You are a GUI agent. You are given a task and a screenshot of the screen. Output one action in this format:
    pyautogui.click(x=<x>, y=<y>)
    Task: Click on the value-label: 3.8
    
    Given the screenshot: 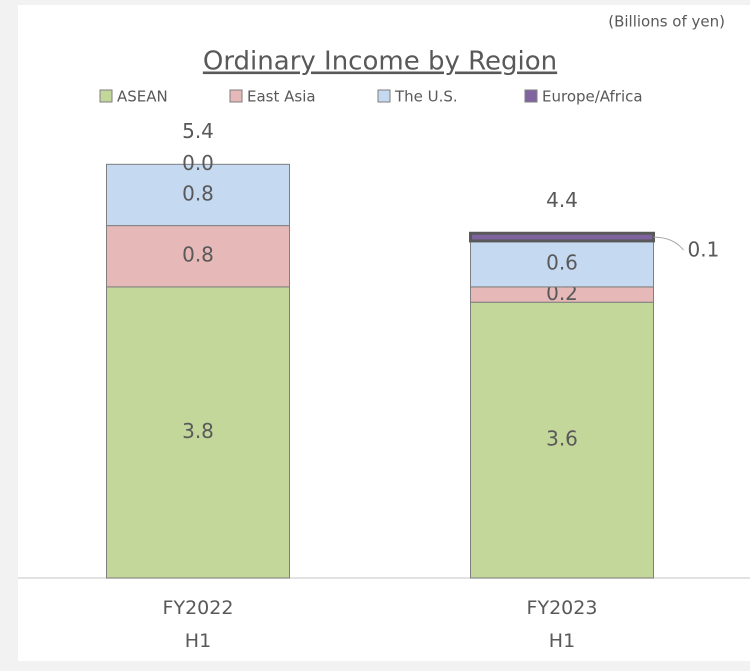 What is the action you would take?
    pyautogui.click(x=198, y=431)
    